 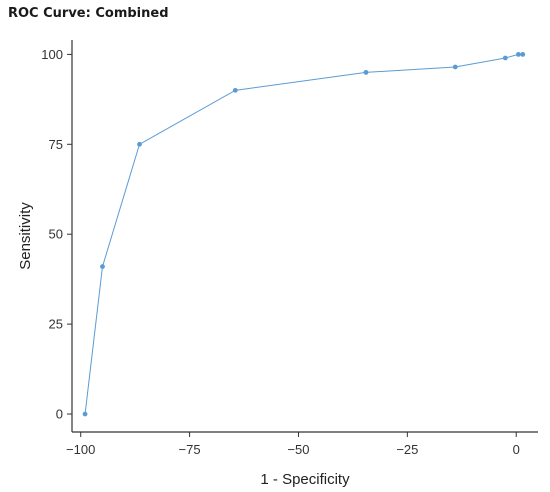 I want to click on chart-title: ROC Curve: Combined, so click(x=88, y=13).